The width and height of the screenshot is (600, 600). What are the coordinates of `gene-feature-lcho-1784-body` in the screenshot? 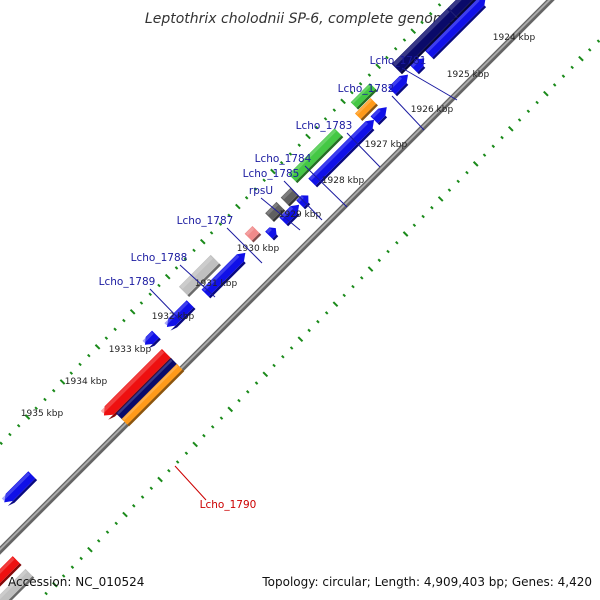 It's located at (289, 196).